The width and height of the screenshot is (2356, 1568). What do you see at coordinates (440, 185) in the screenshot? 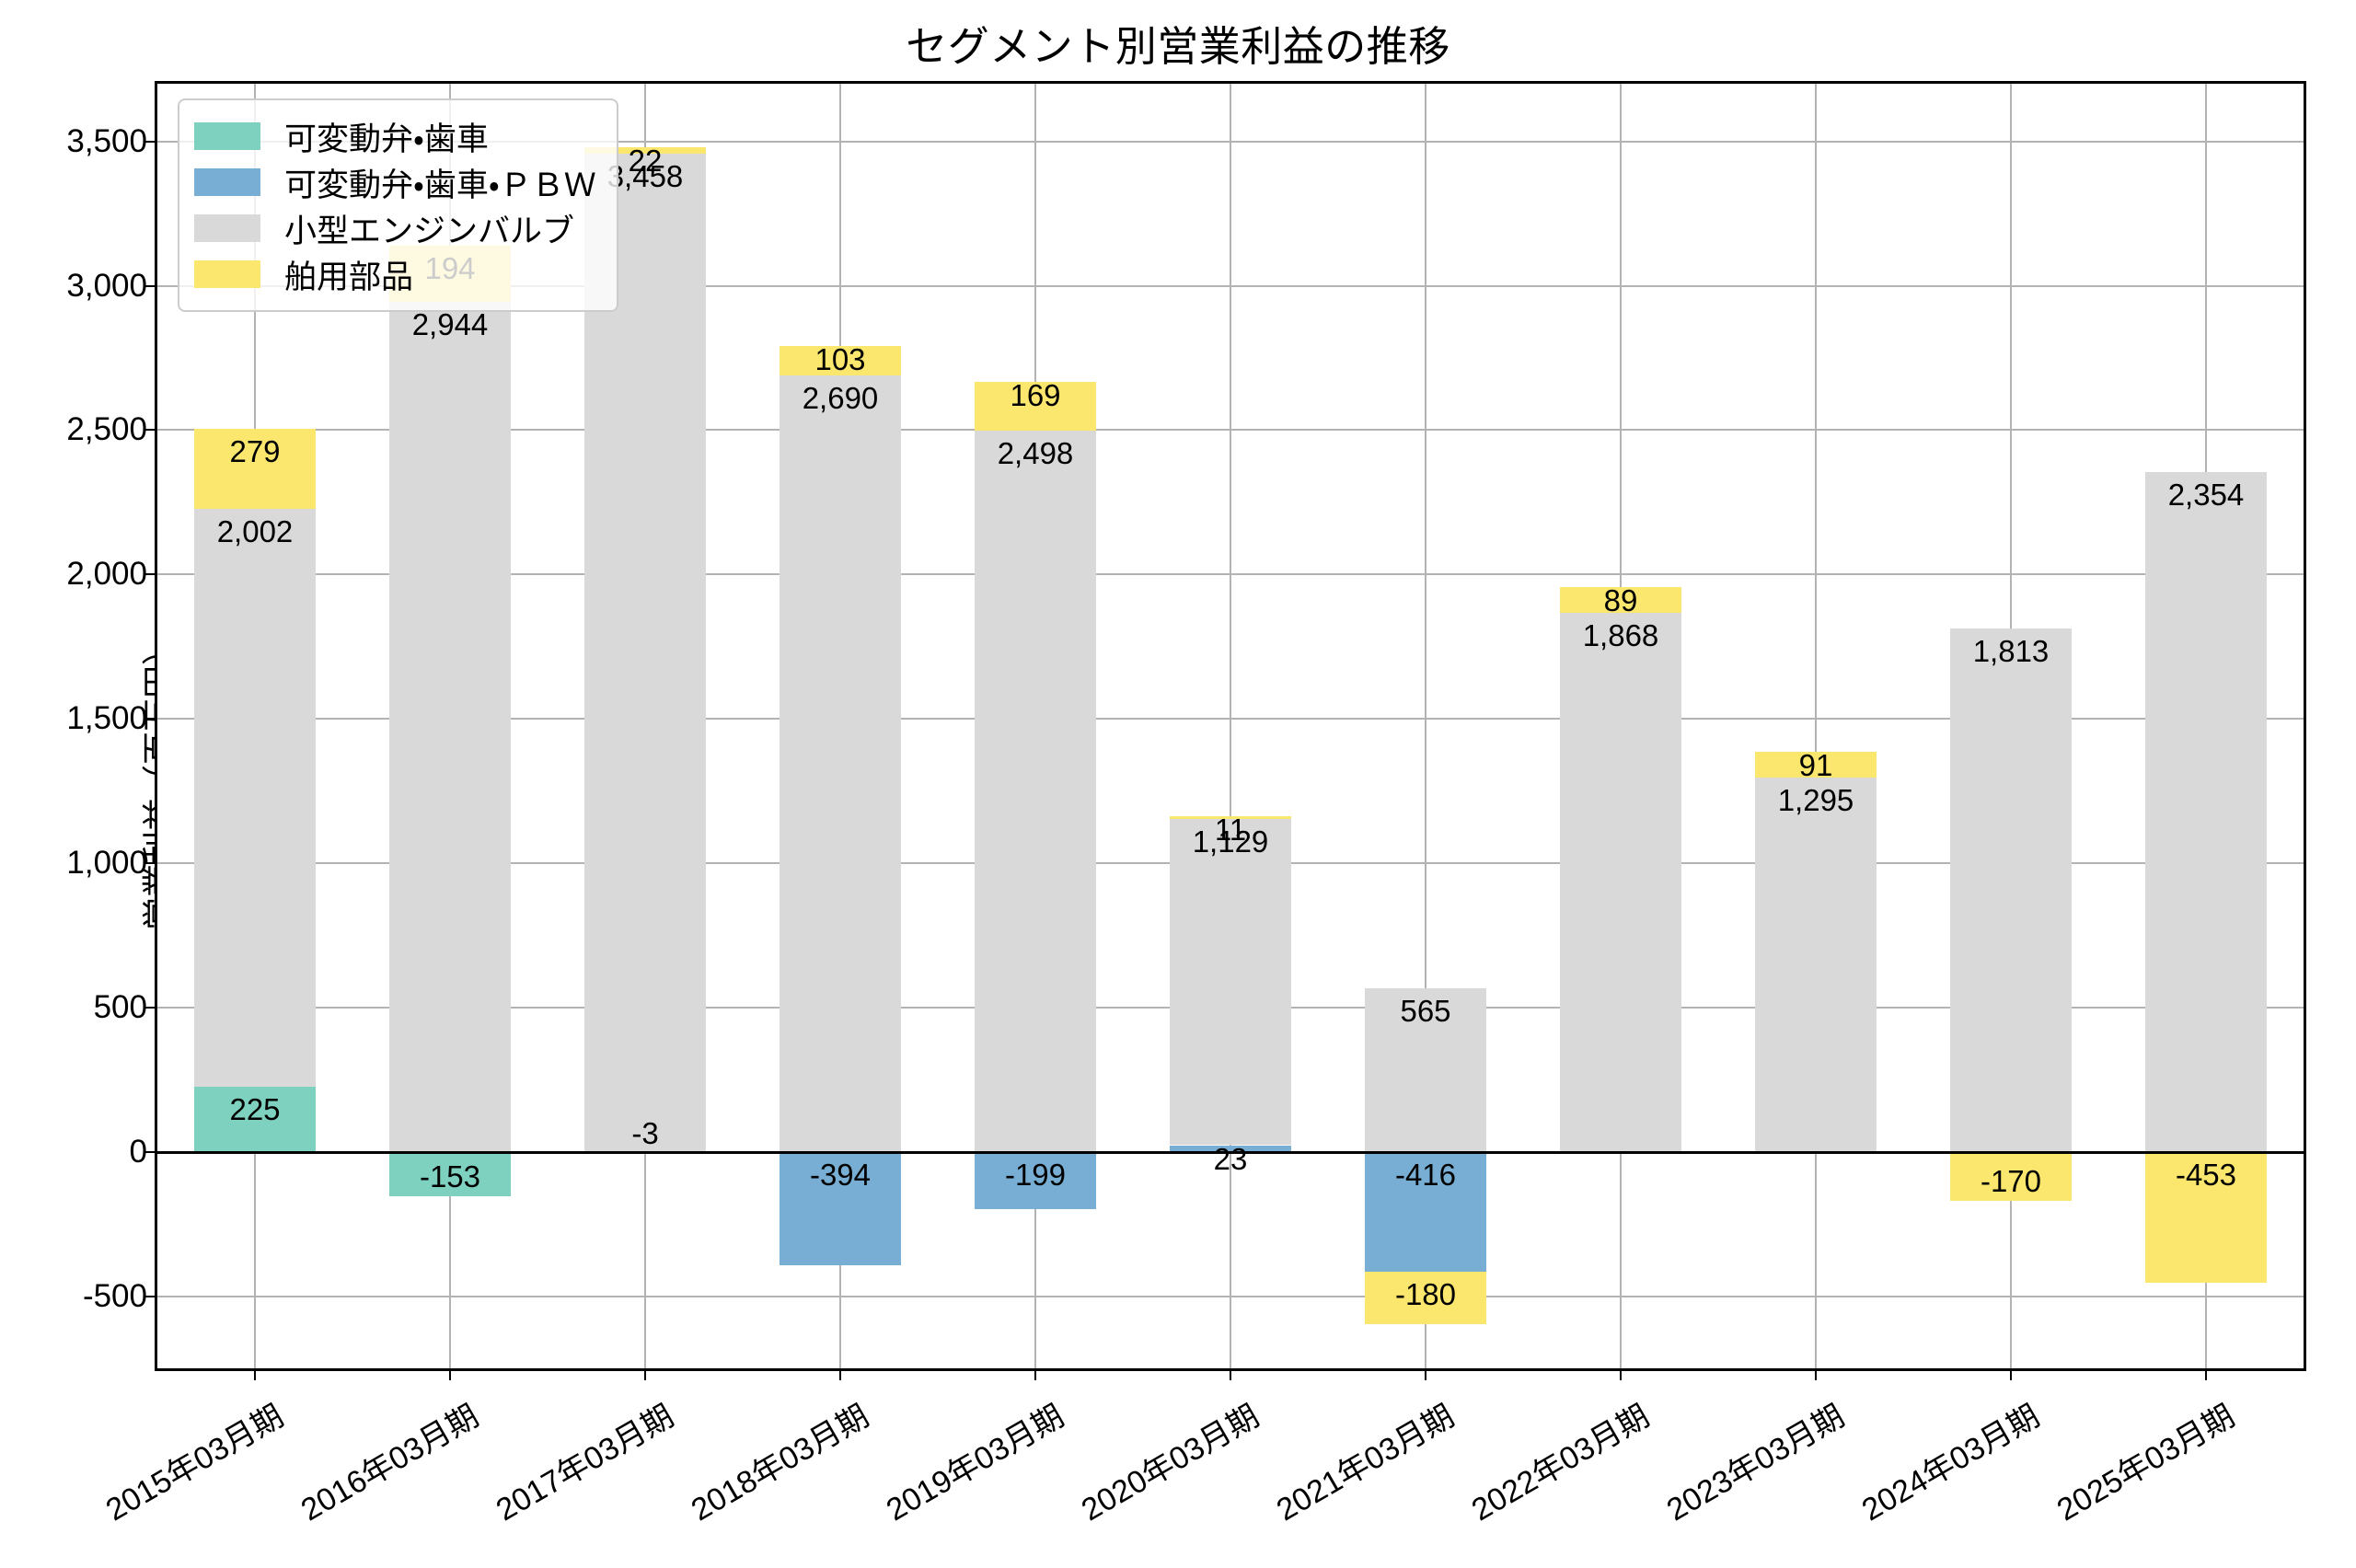
I see `legend-label-valve-gear-pbw: 可変動弁・歯車・ＰＢＷ` at bounding box center [440, 185].